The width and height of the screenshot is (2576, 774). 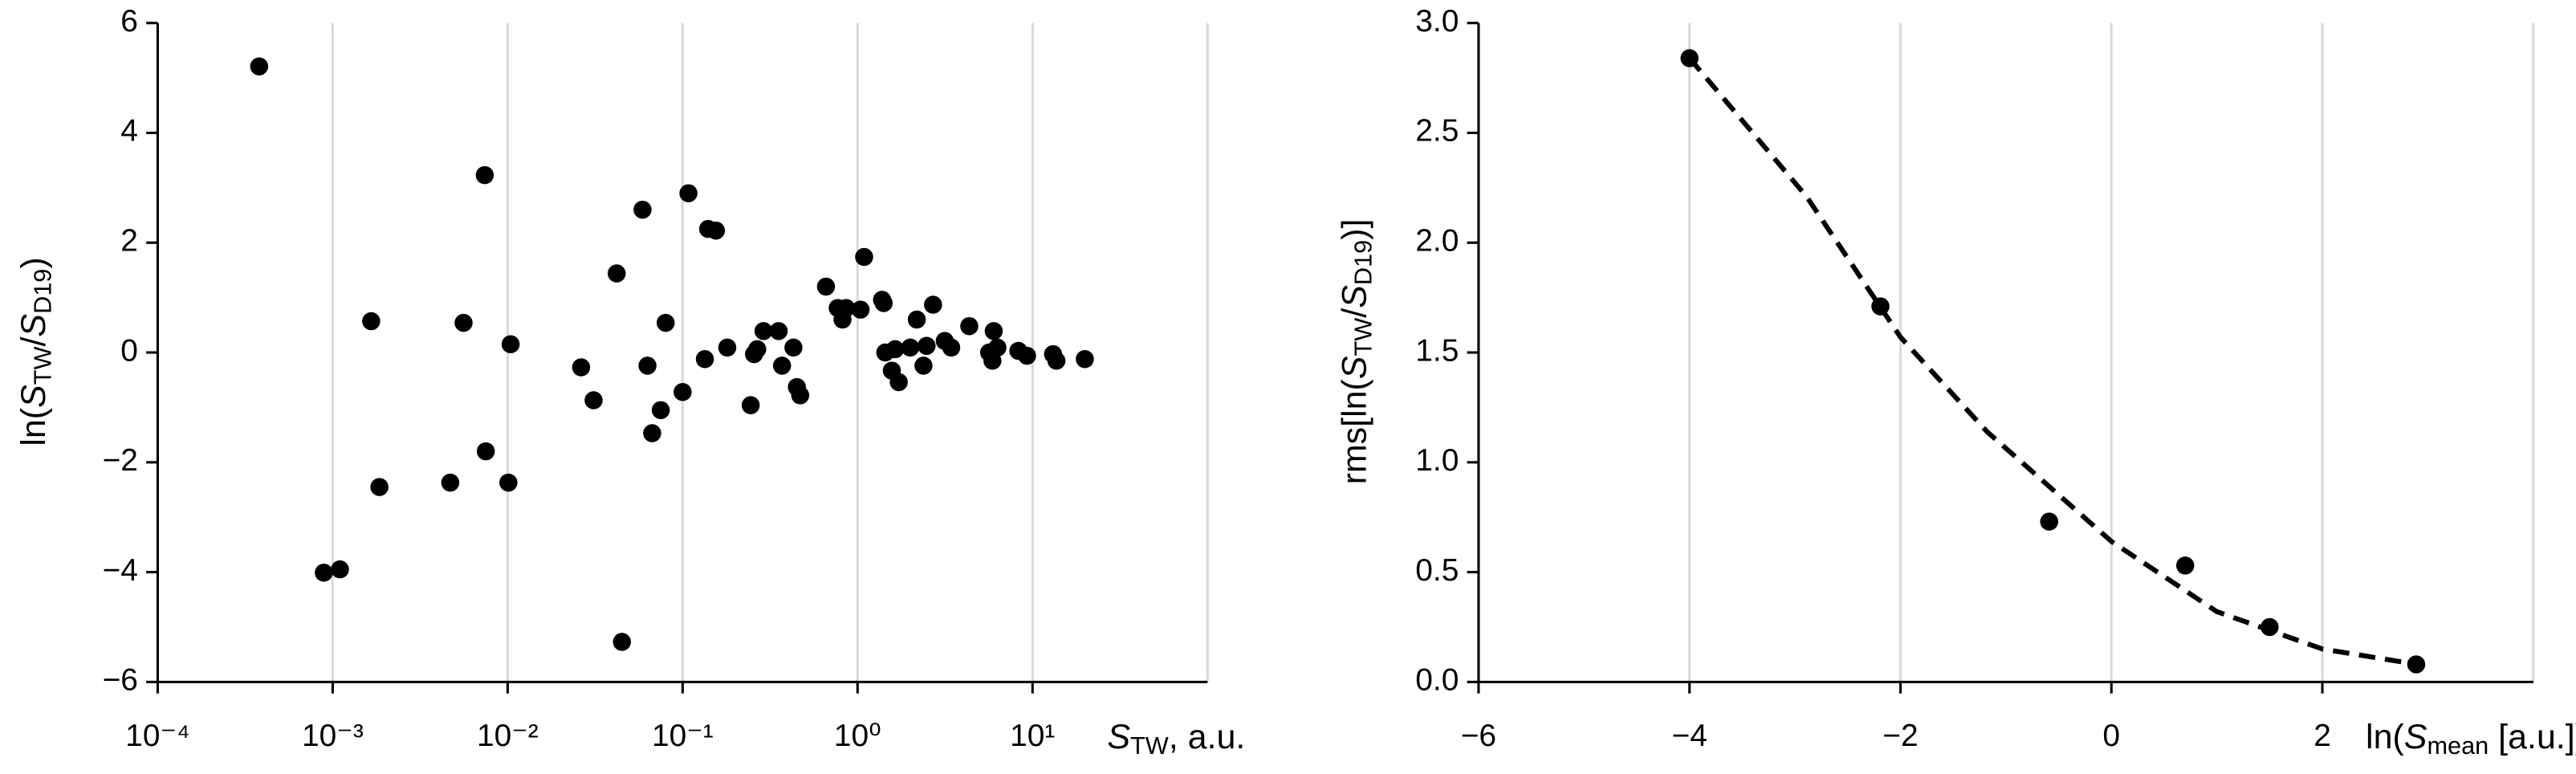 I want to click on y-tick-label: 4, so click(x=129, y=131).